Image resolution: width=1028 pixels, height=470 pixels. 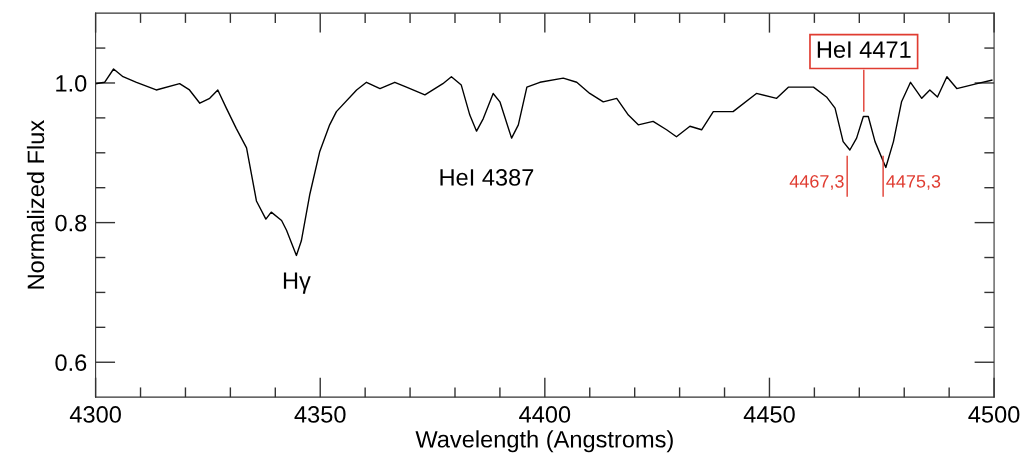 I want to click on x-tick-label: 4500, so click(x=994, y=414).